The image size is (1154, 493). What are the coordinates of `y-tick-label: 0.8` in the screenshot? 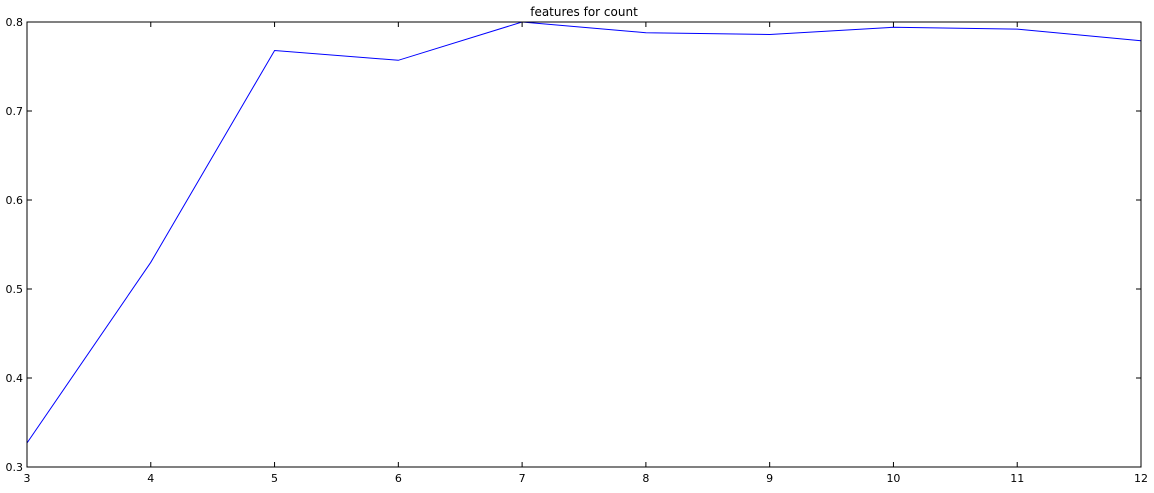 It's located at (15, 22).